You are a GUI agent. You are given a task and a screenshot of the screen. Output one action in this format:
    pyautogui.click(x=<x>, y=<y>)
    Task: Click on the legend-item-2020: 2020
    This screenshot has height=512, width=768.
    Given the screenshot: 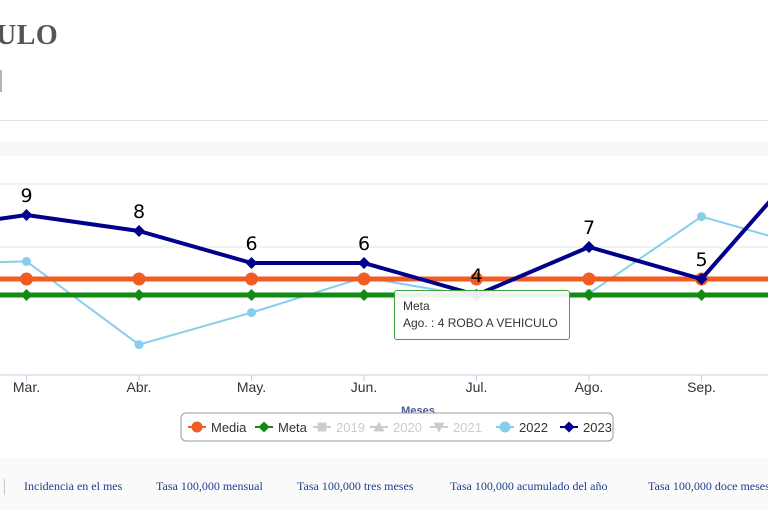 What is the action you would take?
    pyautogui.click(x=396, y=427)
    